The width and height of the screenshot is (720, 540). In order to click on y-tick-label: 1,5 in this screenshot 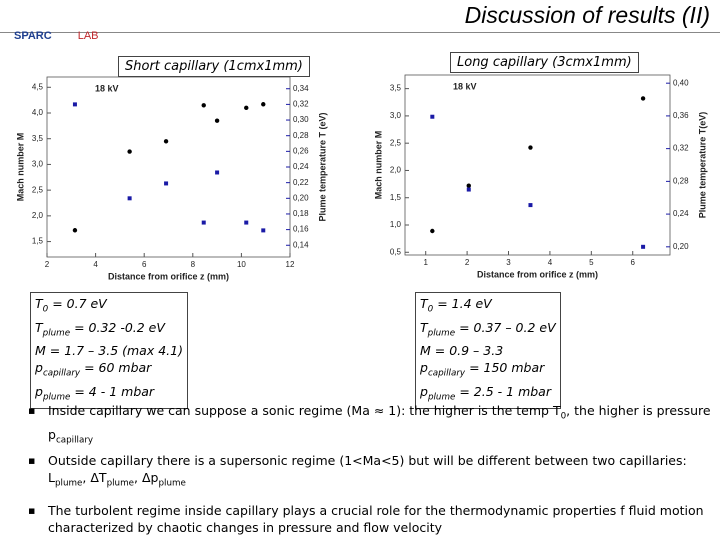, I will do `click(38, 241)`.